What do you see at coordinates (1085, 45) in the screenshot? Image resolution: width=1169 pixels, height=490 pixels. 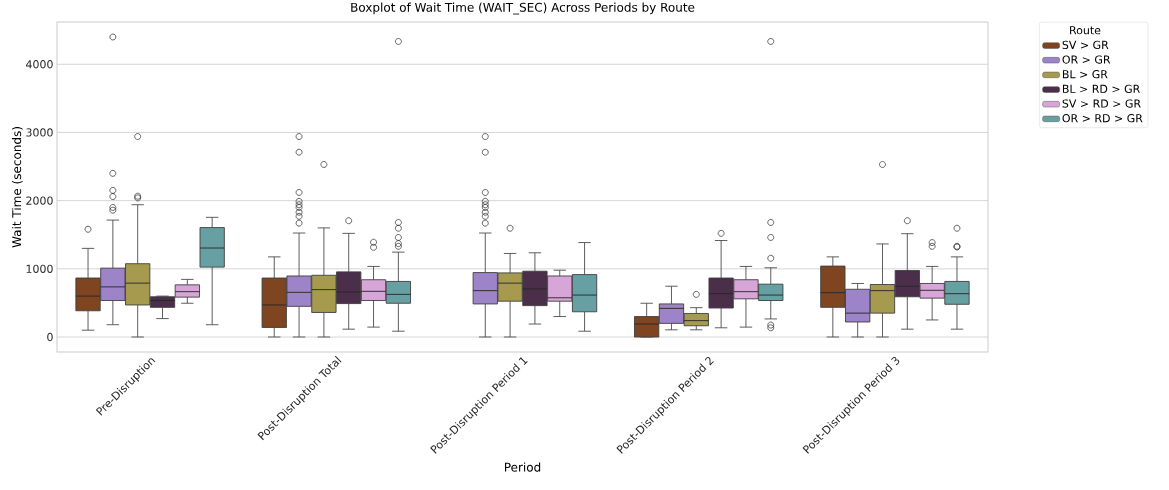 I see `legend-label: SV > GR` at bounding box center [1085, 45].